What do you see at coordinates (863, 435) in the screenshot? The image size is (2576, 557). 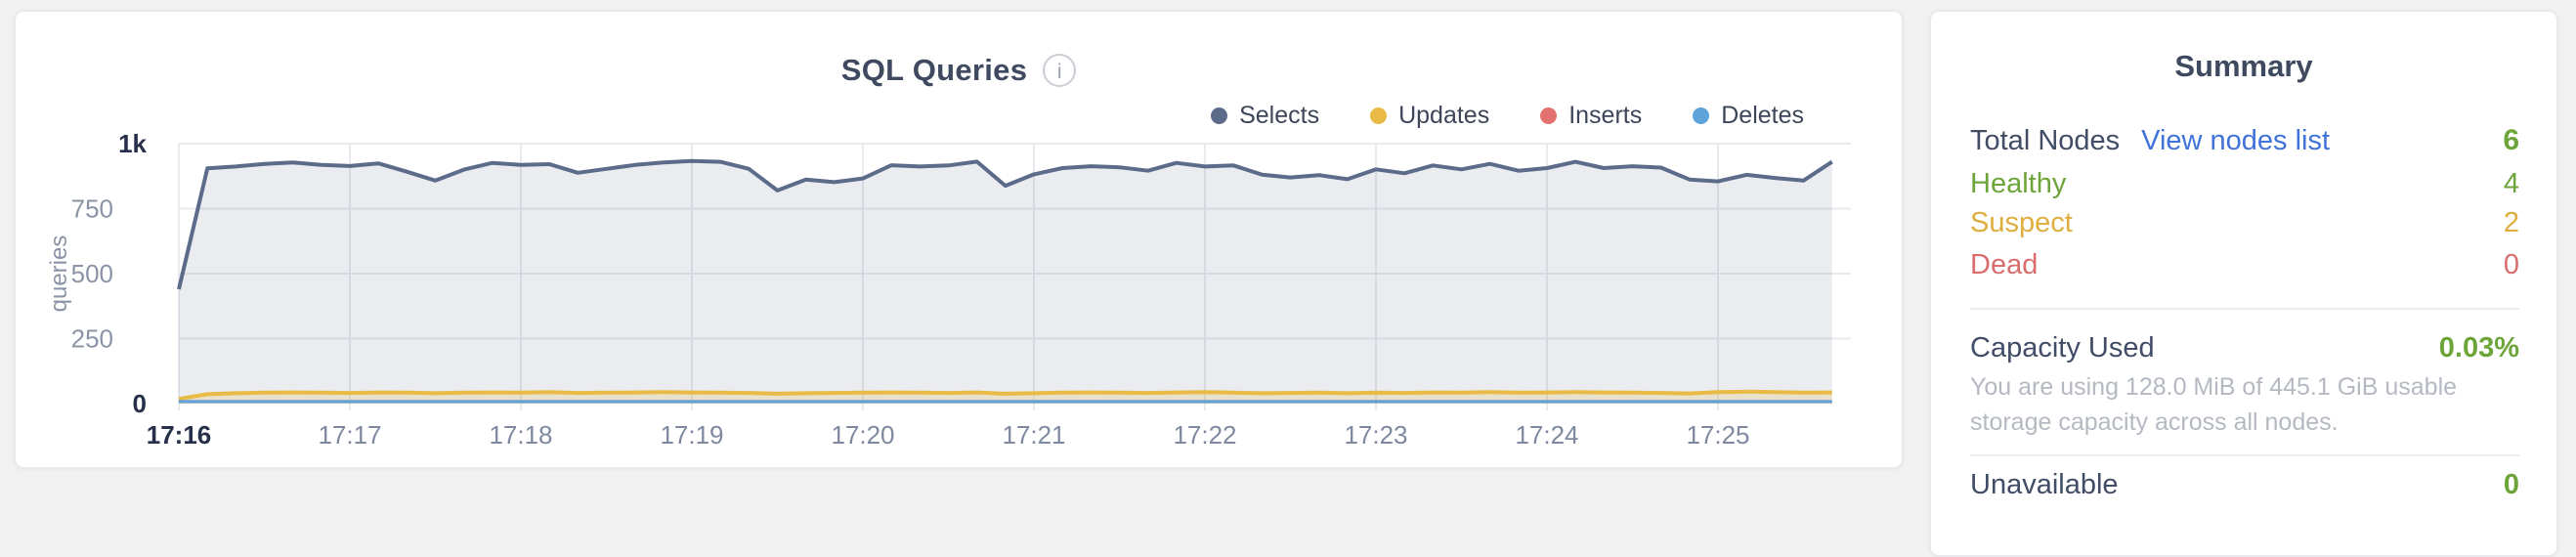 I see `x-tick-label: 17:20` at bounding box center [863, 435].